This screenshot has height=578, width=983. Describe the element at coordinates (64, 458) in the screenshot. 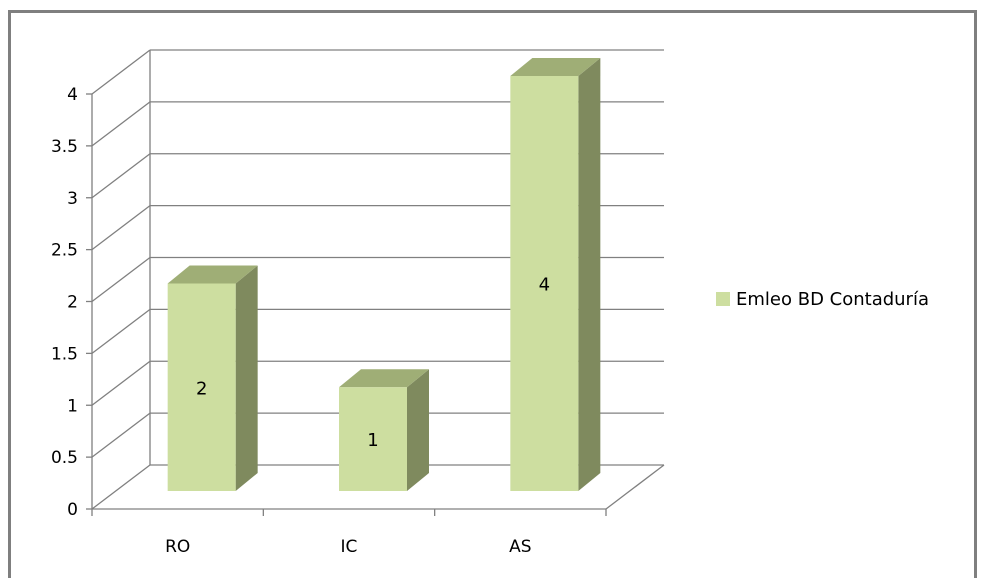

I see `y-tick-label: 0.5` at that location.